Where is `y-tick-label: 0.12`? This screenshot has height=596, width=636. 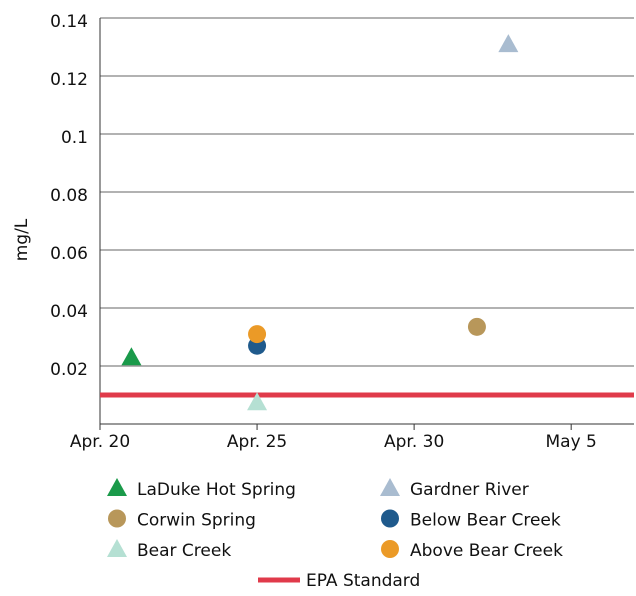 y-tick-label: 0.12 is located at coordinates (69, 80).